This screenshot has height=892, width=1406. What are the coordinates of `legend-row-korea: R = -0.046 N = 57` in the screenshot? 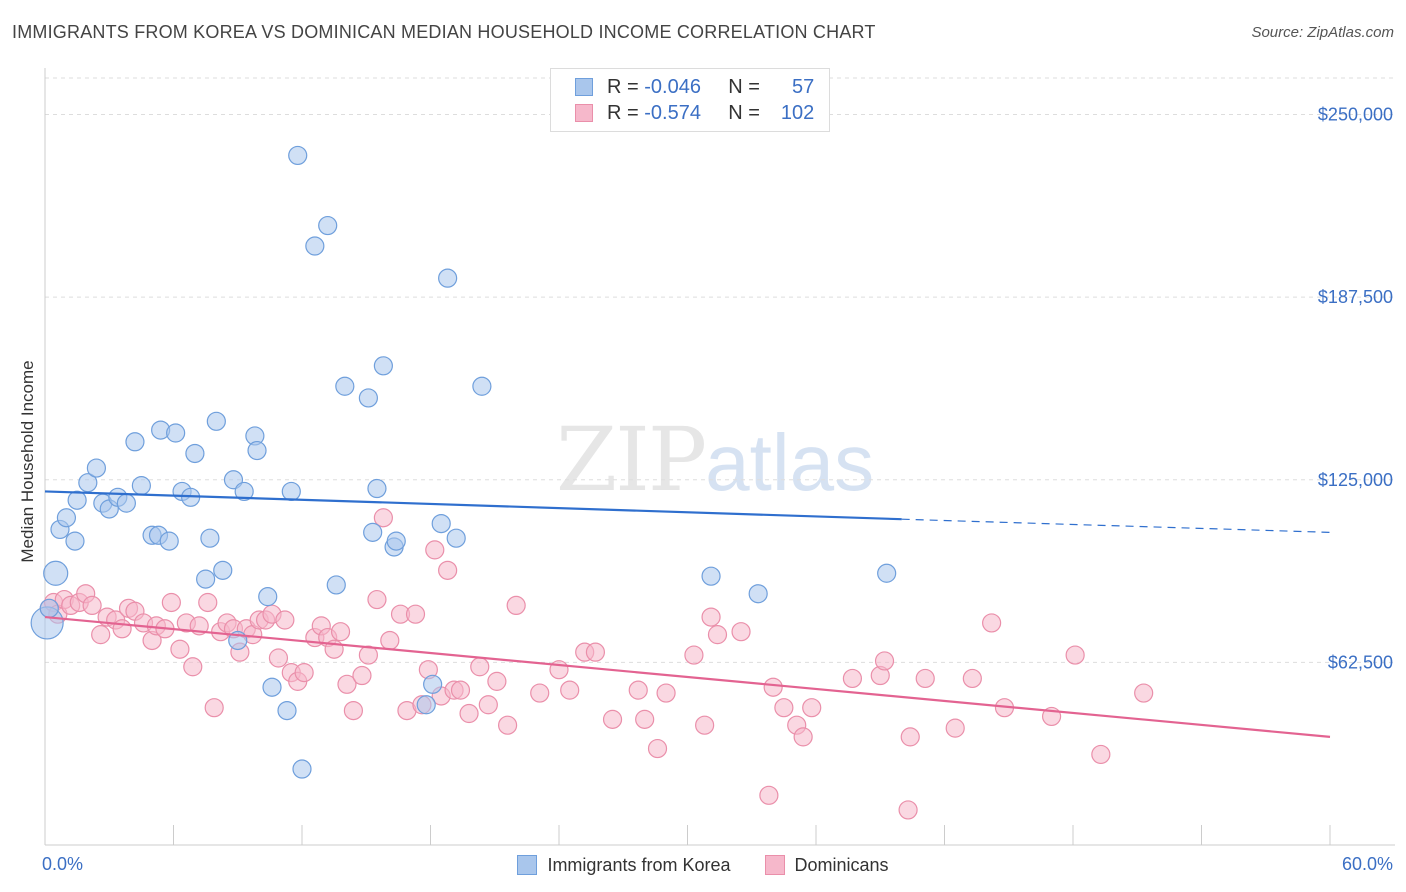 It's located at (694, 87).